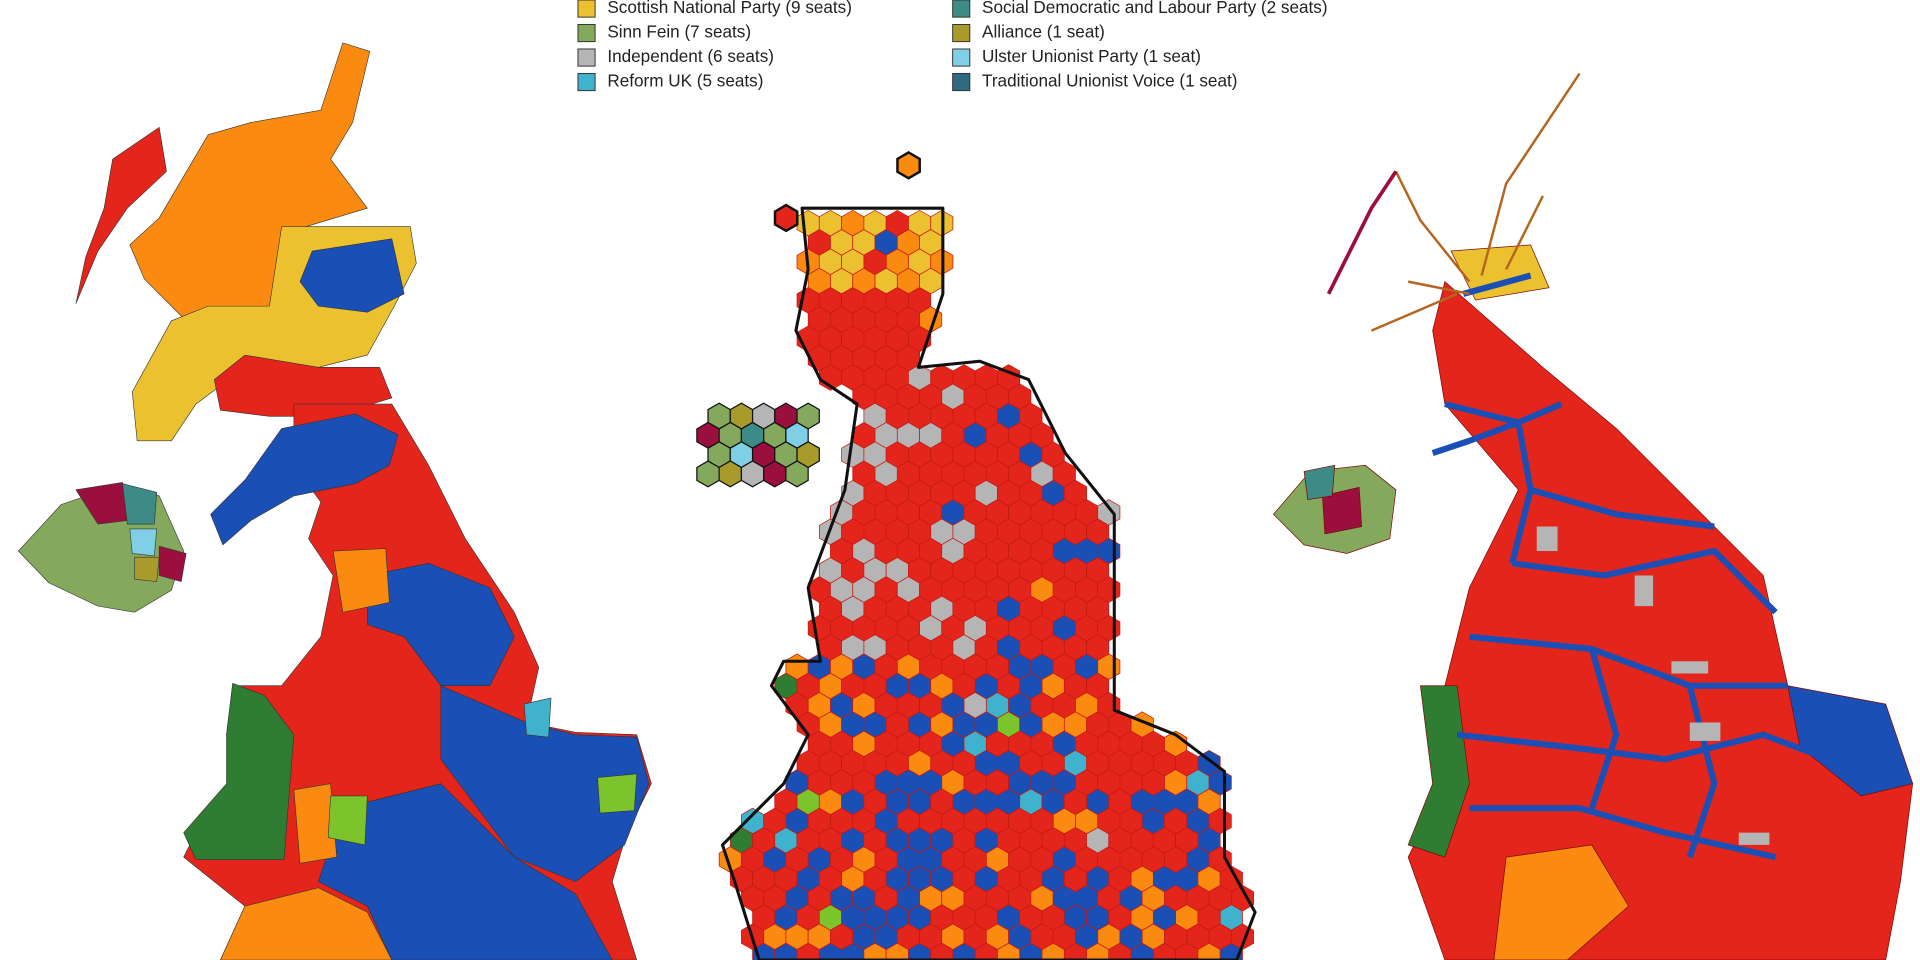 Image resolution: width=1920 pixels, height=960 pixels. Describe the element at coordinates (441, 624) in the screenshot. I see `yorkshire-blue` at that location.